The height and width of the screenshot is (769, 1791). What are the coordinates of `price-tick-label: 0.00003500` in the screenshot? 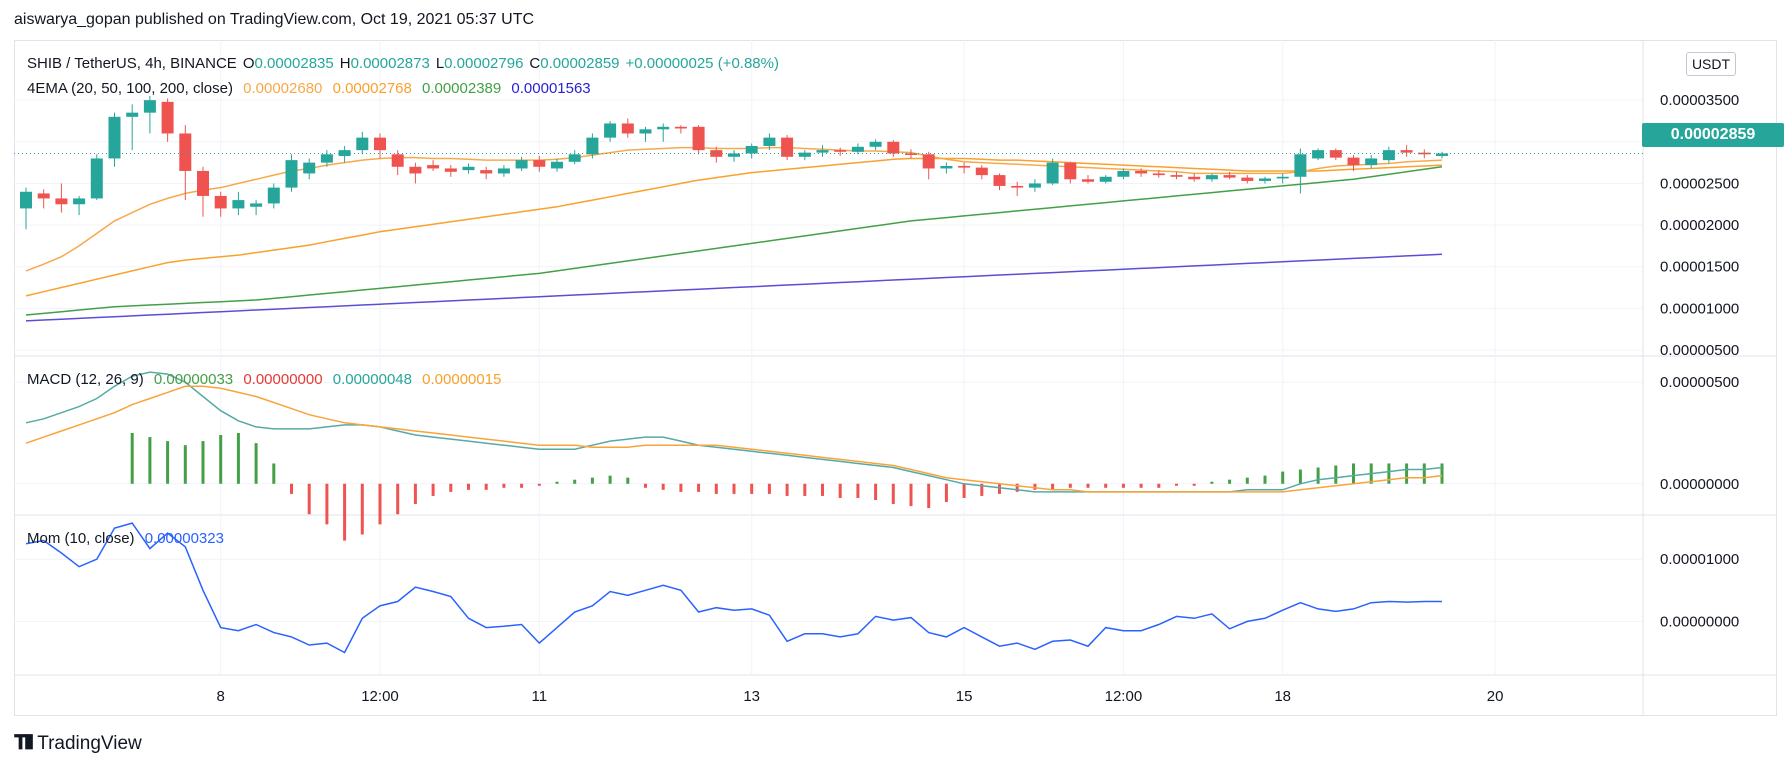 It's located at (1699, 100).